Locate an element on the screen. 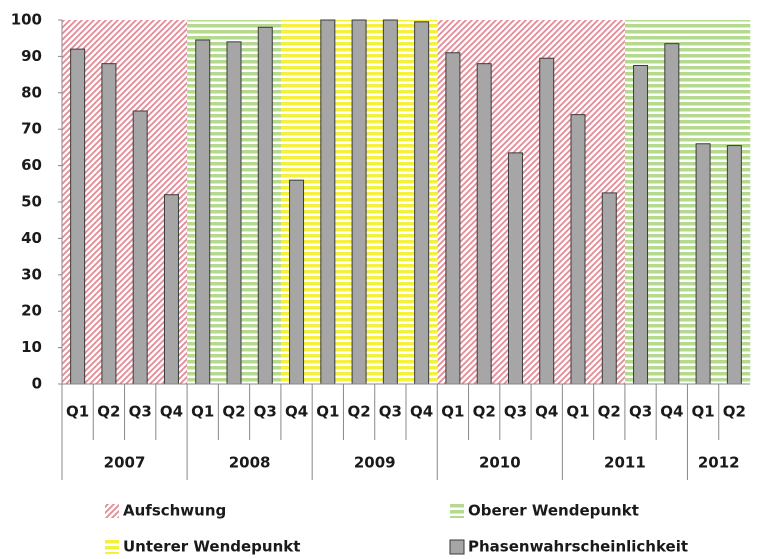 The image size is (757, 559). legend-label: Oberer Wendepunkt is located at coordinates (553, 511).